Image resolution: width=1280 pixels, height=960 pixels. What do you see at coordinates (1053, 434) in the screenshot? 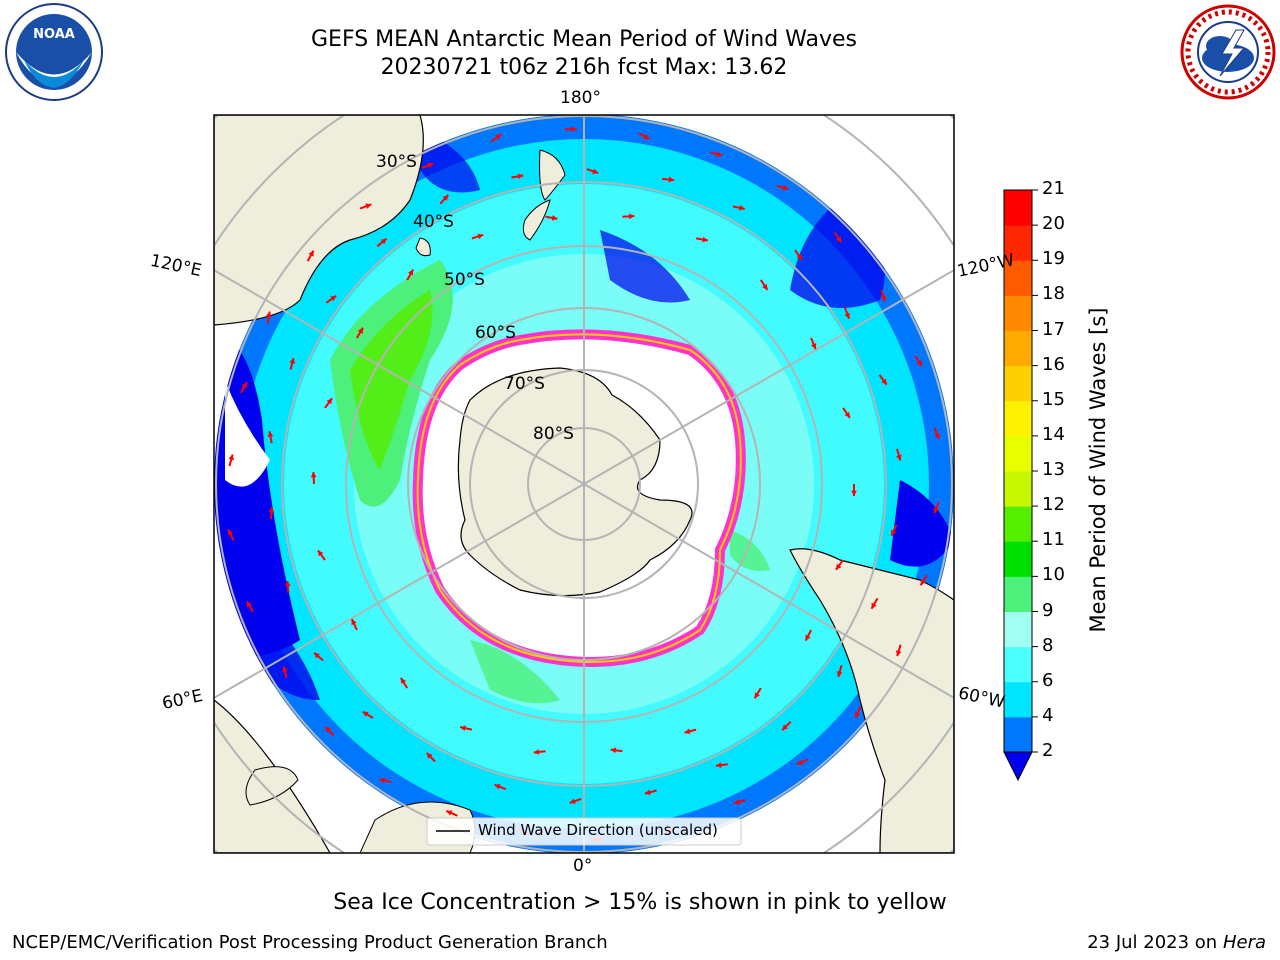
I see `colorbar-tick-label: 14` at bounding box center [1053, 434].